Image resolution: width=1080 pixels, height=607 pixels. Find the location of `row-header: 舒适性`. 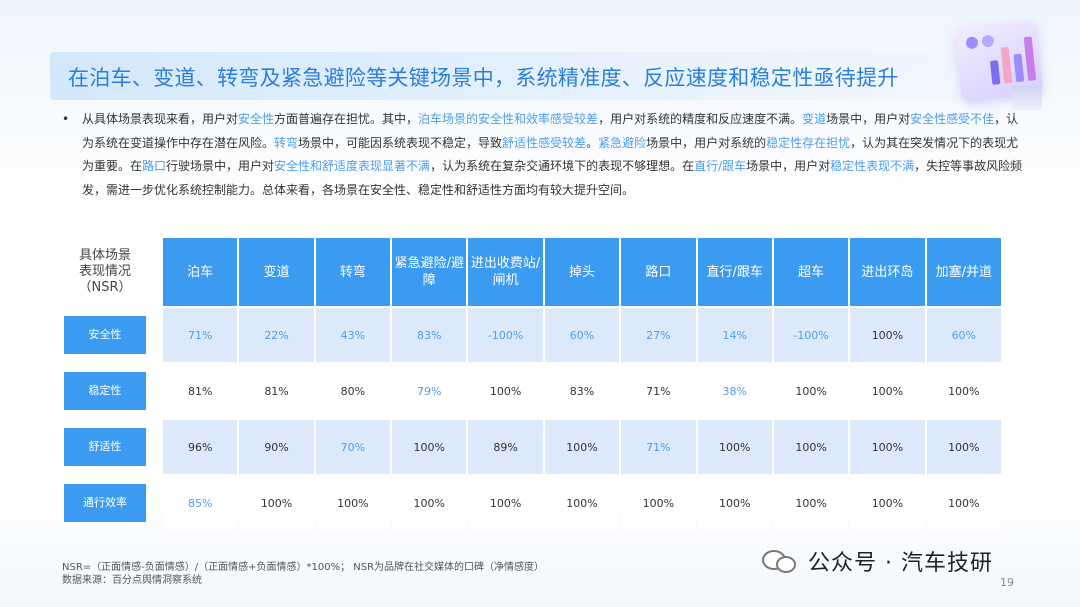

row-header: 舒适性 is located at coordinates (105, 447).